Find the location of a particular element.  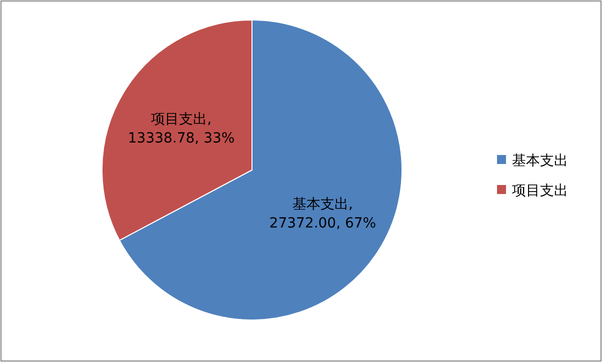

legend-label: 基本支出 is located at coordinates (540, 161).